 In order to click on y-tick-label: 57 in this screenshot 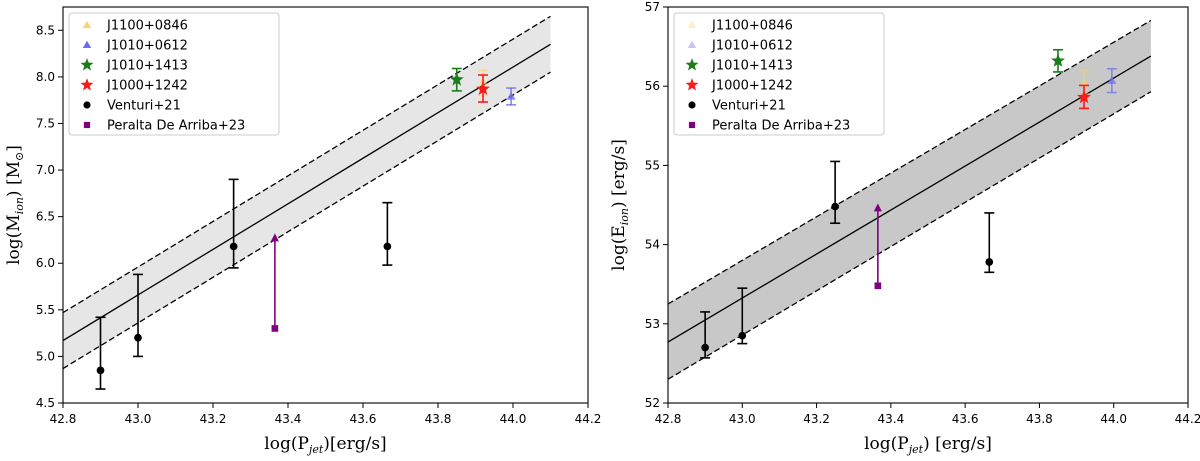, I will do `click(652, 7)`.